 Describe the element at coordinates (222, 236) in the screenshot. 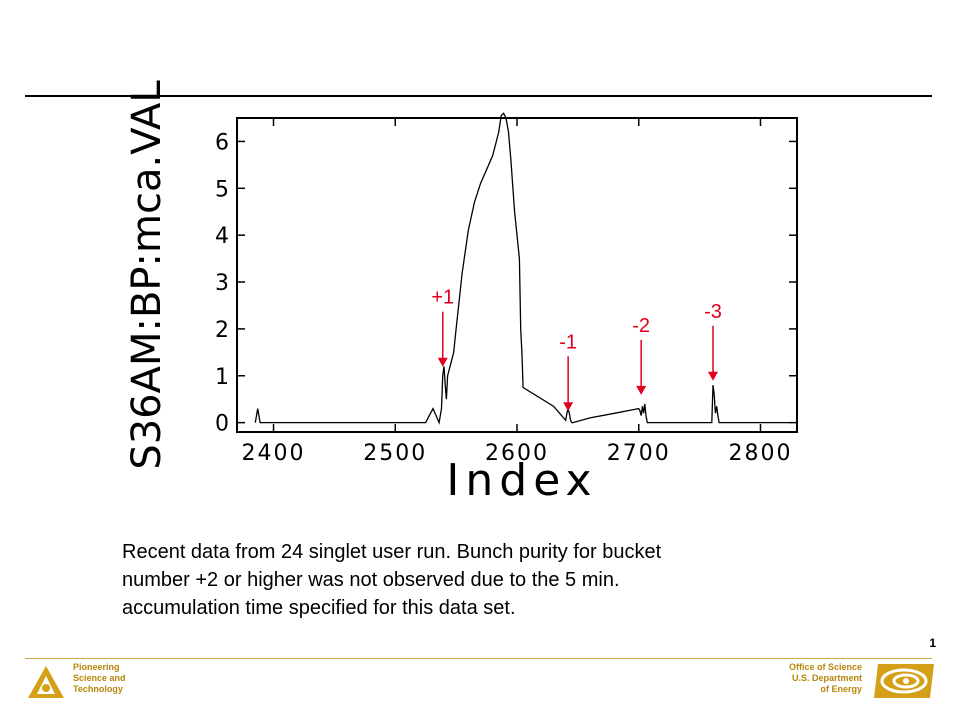

I see `y-tick-label: 4` at that location.